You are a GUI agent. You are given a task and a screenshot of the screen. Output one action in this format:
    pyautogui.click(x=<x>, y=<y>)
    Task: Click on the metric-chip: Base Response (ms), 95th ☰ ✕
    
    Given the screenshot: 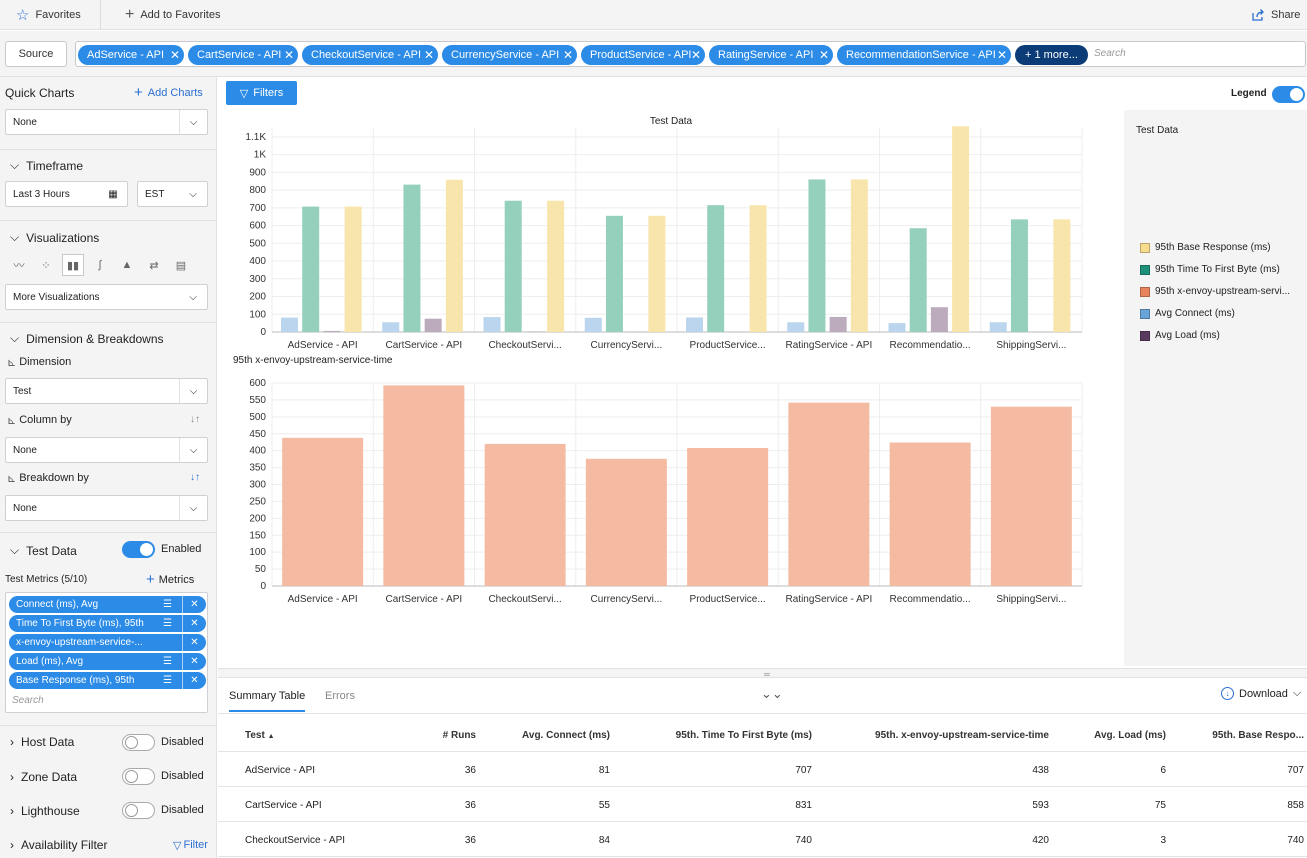 What is the action you would take?
    pyautogui.click(x=107, y=680)
    